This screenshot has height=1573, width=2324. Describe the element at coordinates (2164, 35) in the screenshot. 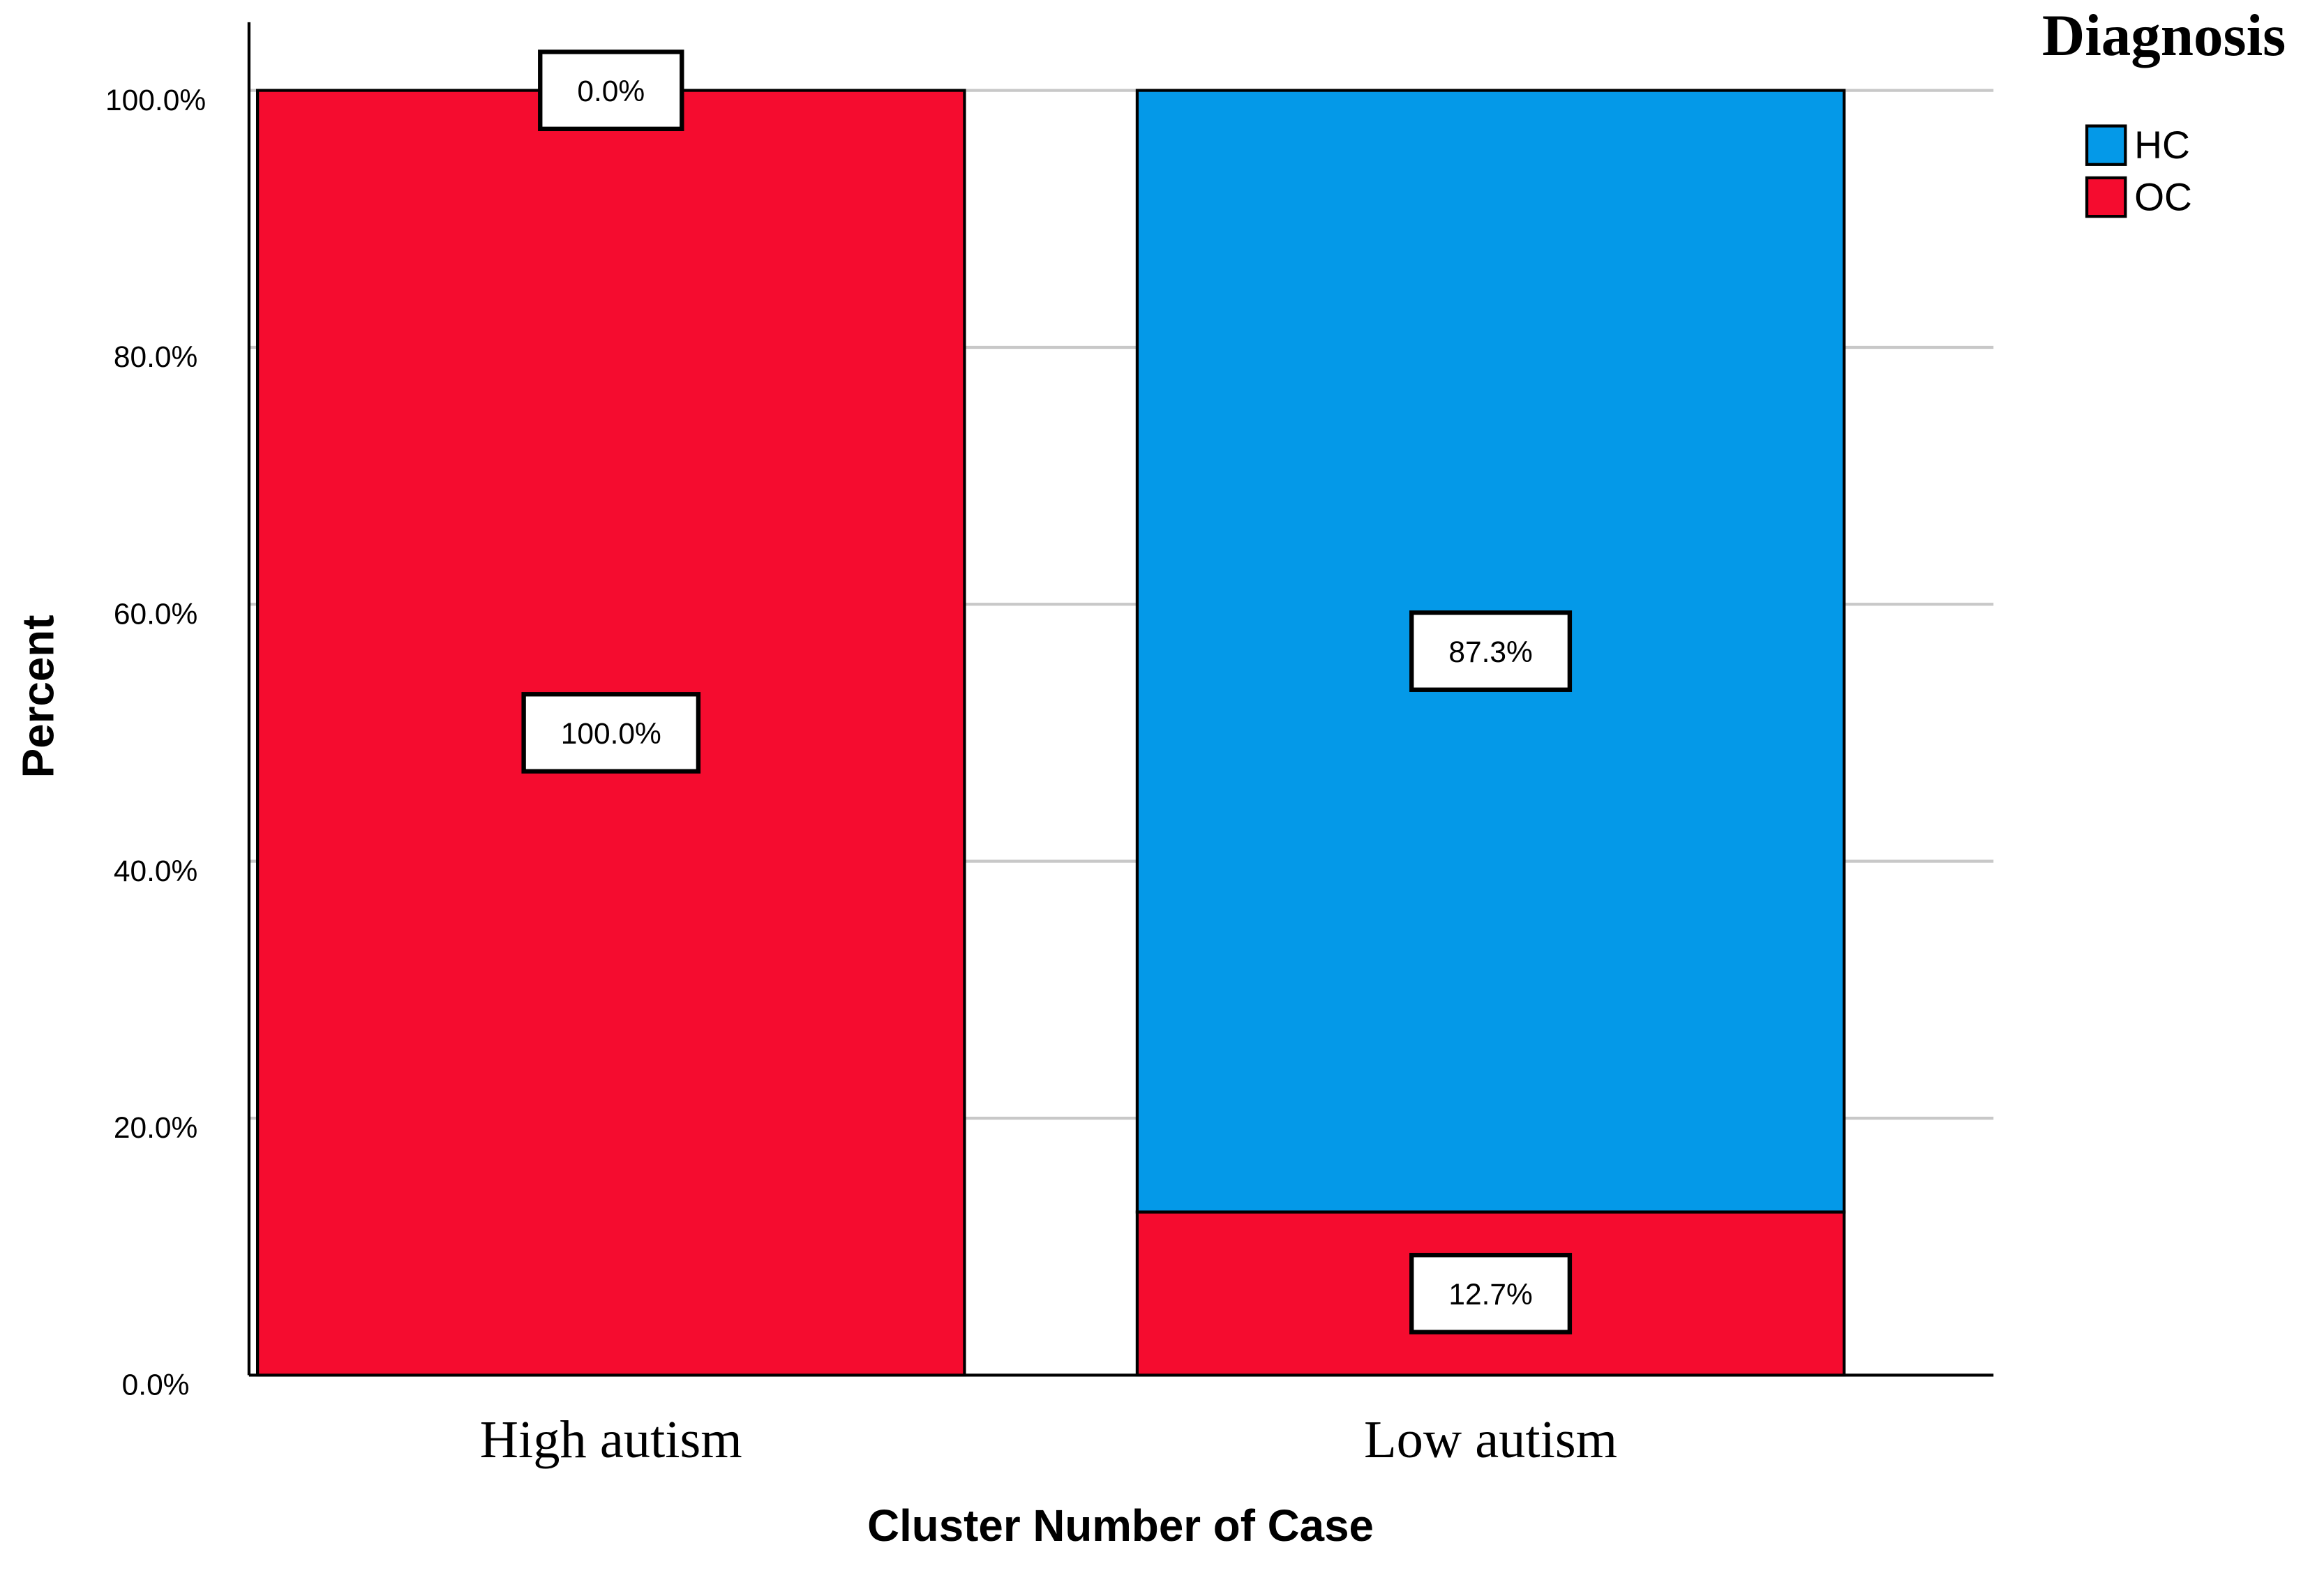

I see `legend-title: Diagnosis` at that location.